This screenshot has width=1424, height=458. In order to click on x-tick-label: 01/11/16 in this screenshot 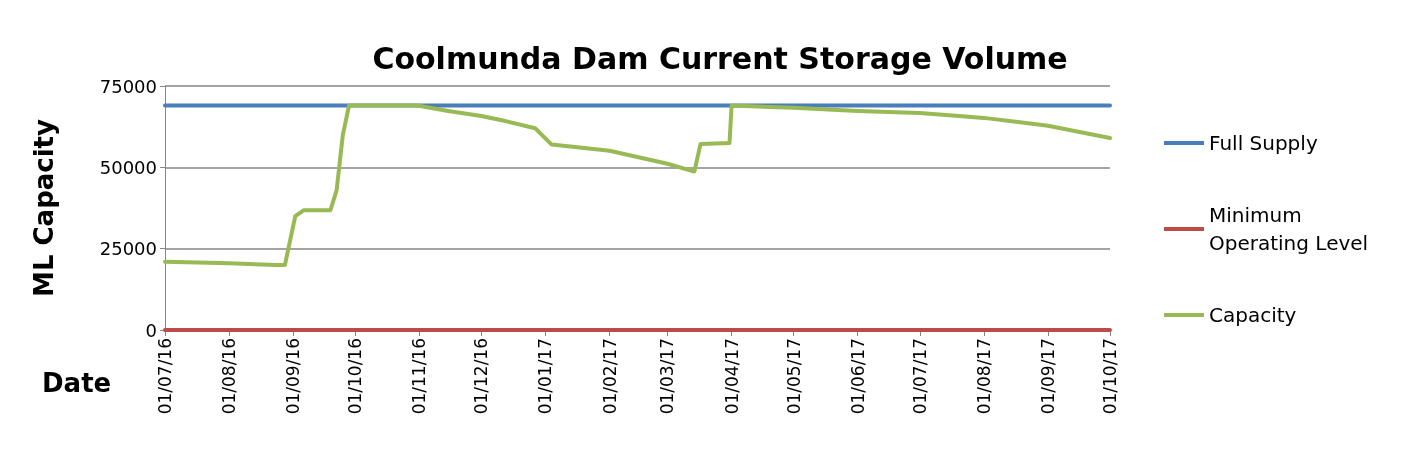, I will do `click(419, 376)`.